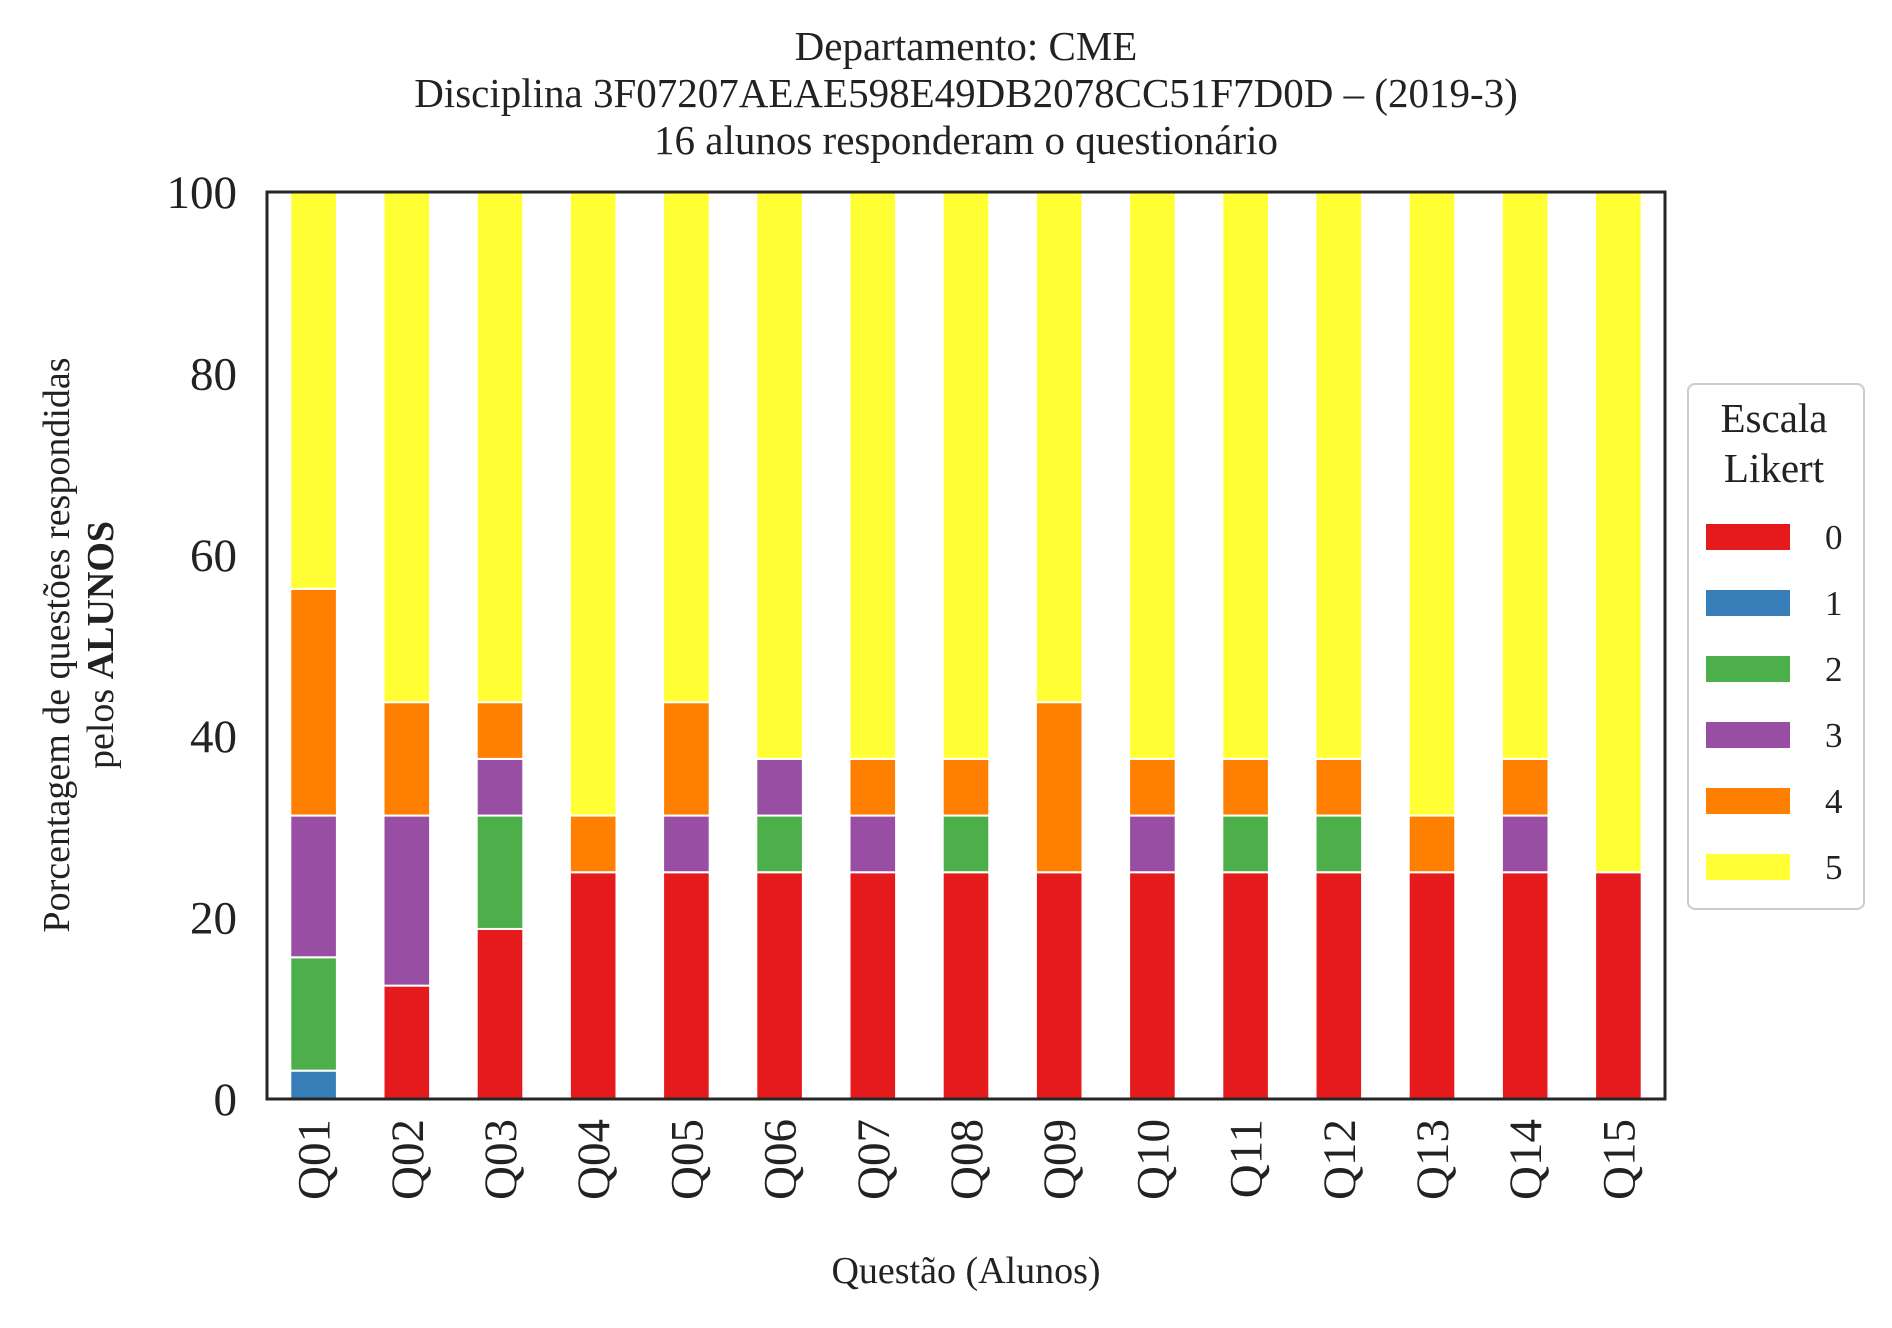  Describe the element at coordinates (408, 1159) in the screenshot. I see `x-tick-label-Q02: Q02` at that location.